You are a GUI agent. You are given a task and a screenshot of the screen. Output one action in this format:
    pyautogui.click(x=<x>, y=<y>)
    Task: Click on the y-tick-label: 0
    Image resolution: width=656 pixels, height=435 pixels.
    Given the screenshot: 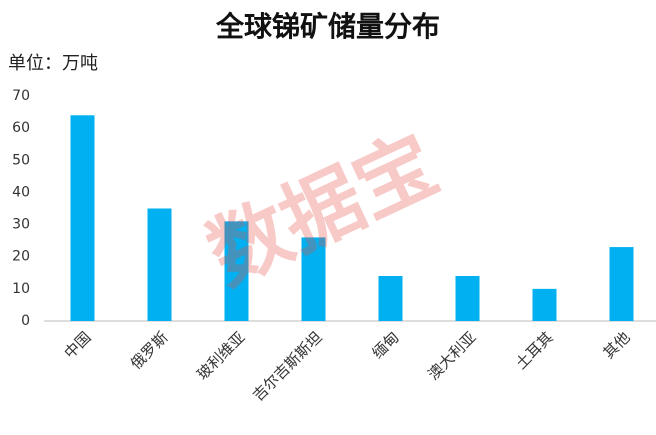 What is the action you would take?
    pyautogui.click(x=25, y=321)
    